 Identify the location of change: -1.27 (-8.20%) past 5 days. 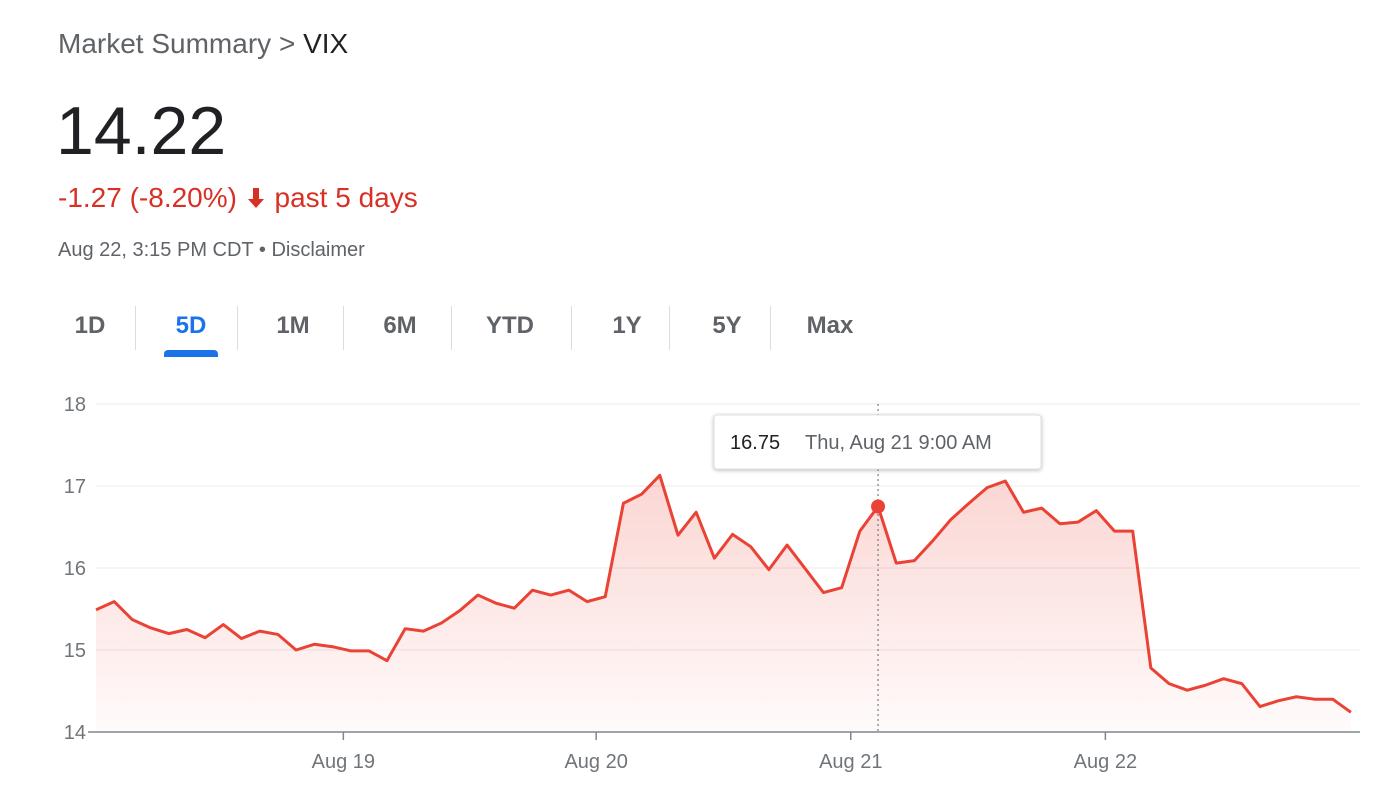
(238, 198).